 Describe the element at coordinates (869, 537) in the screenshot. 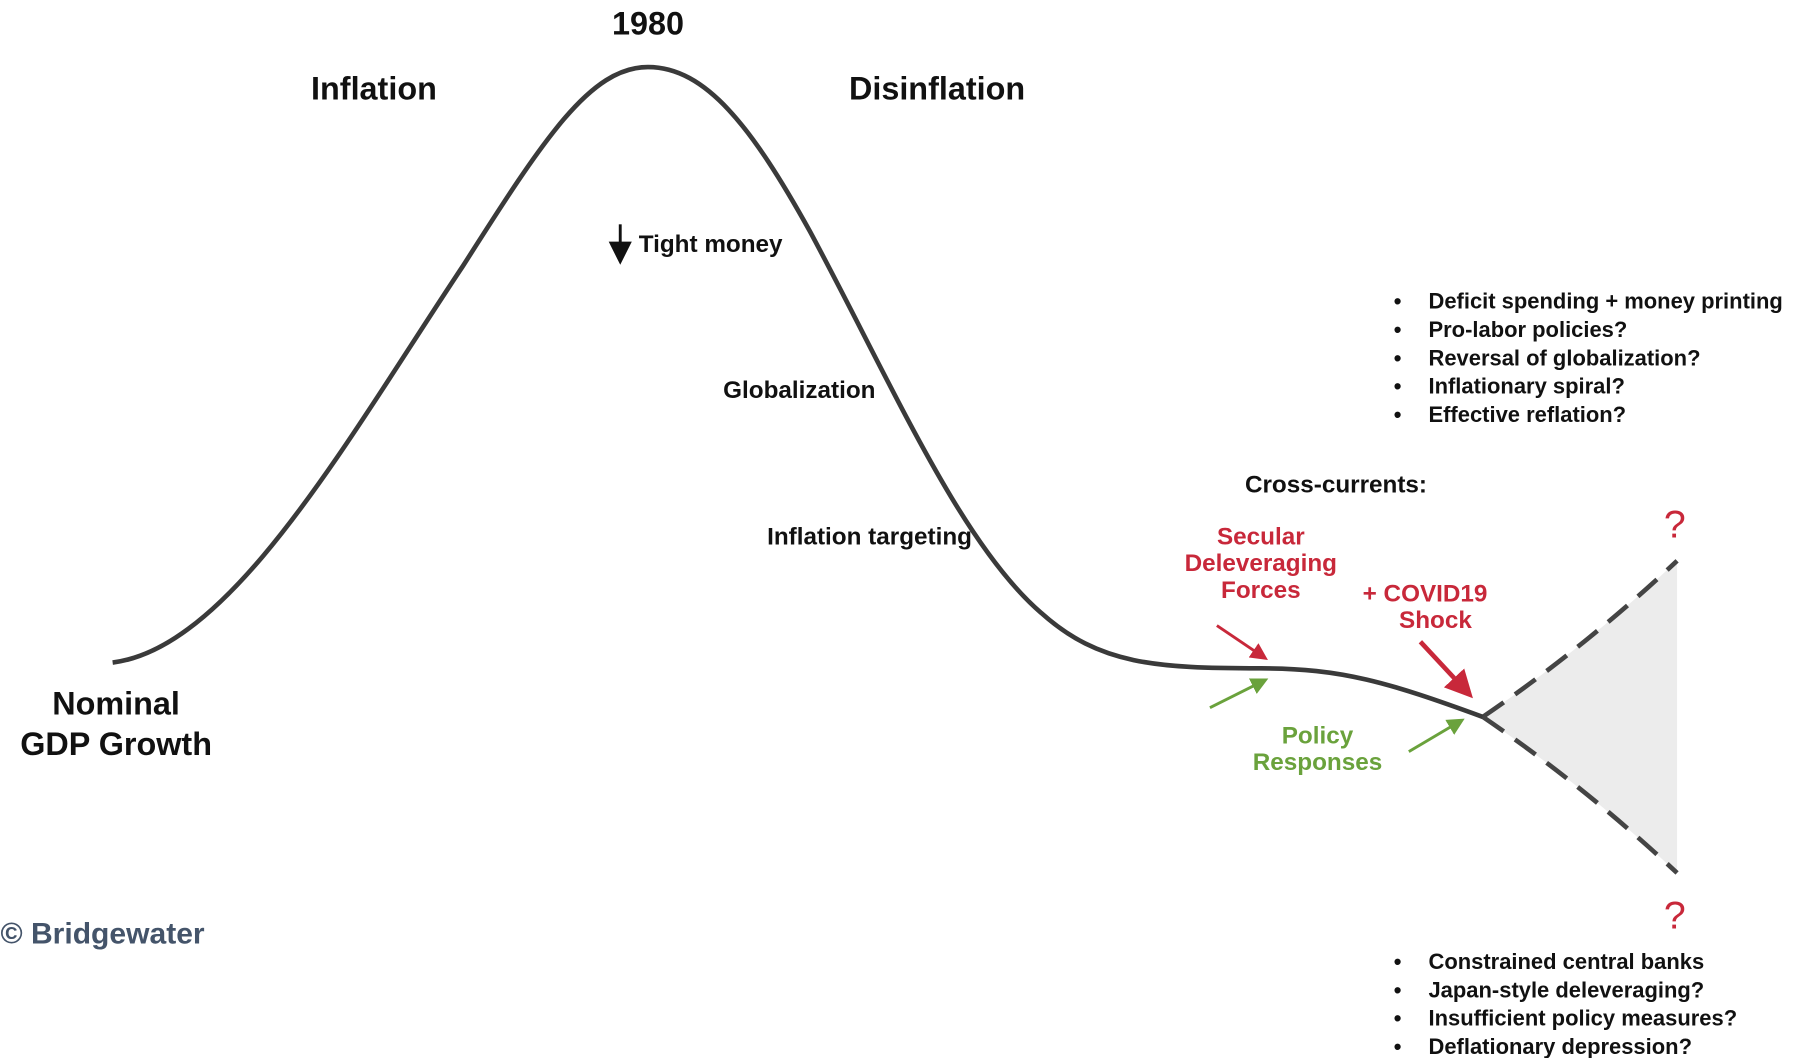

I see `driver: Inflation targeting` at that location.